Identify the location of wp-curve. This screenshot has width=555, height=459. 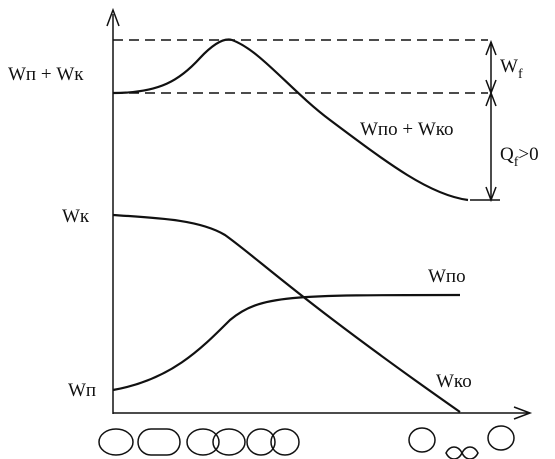
(286, 342).